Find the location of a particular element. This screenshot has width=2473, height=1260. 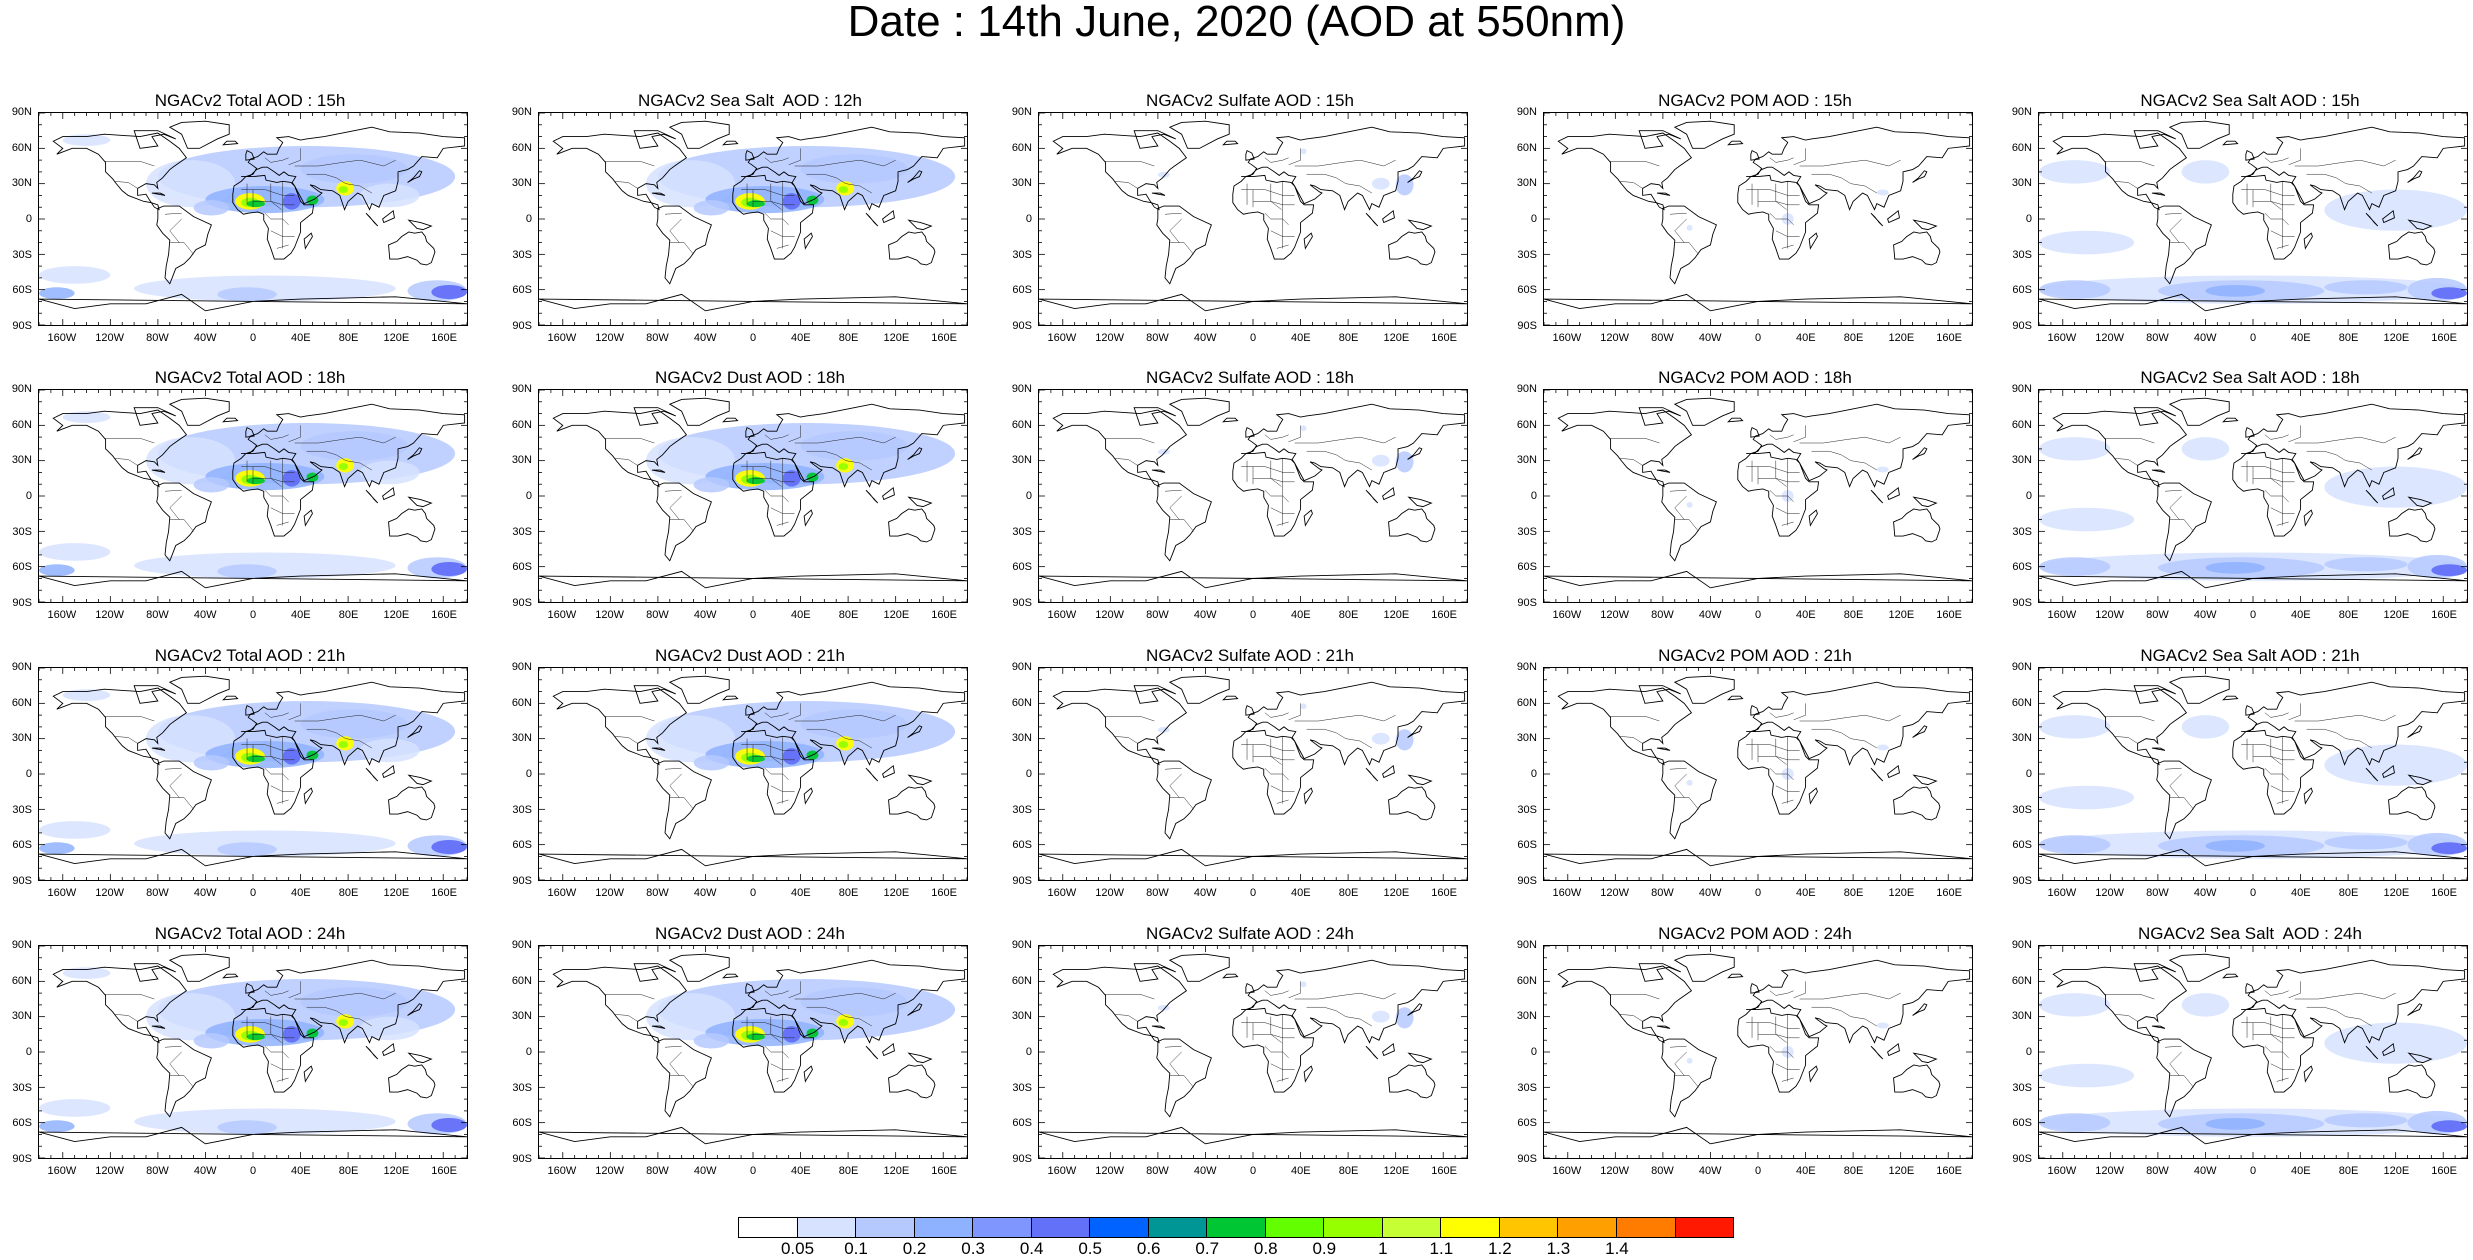

lat-label: 30N is located at coordinates (2021, 1016).